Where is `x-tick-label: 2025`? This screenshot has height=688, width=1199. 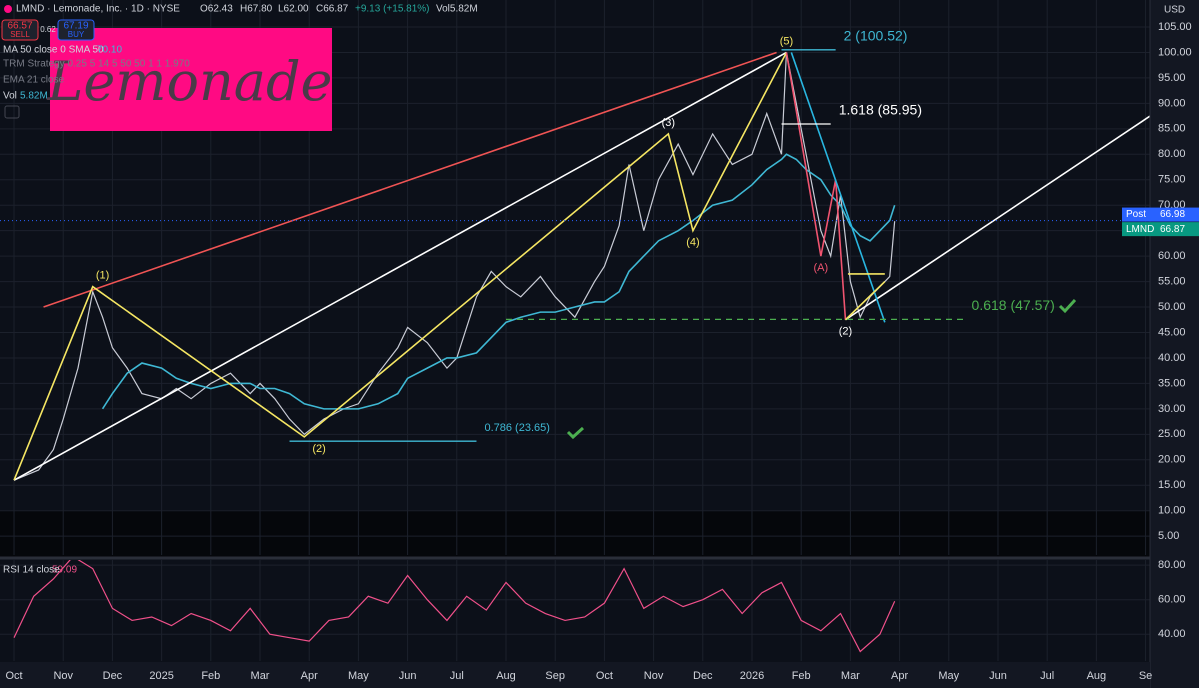
x-tick-label: 2025 is located at coordinates (161, 676).